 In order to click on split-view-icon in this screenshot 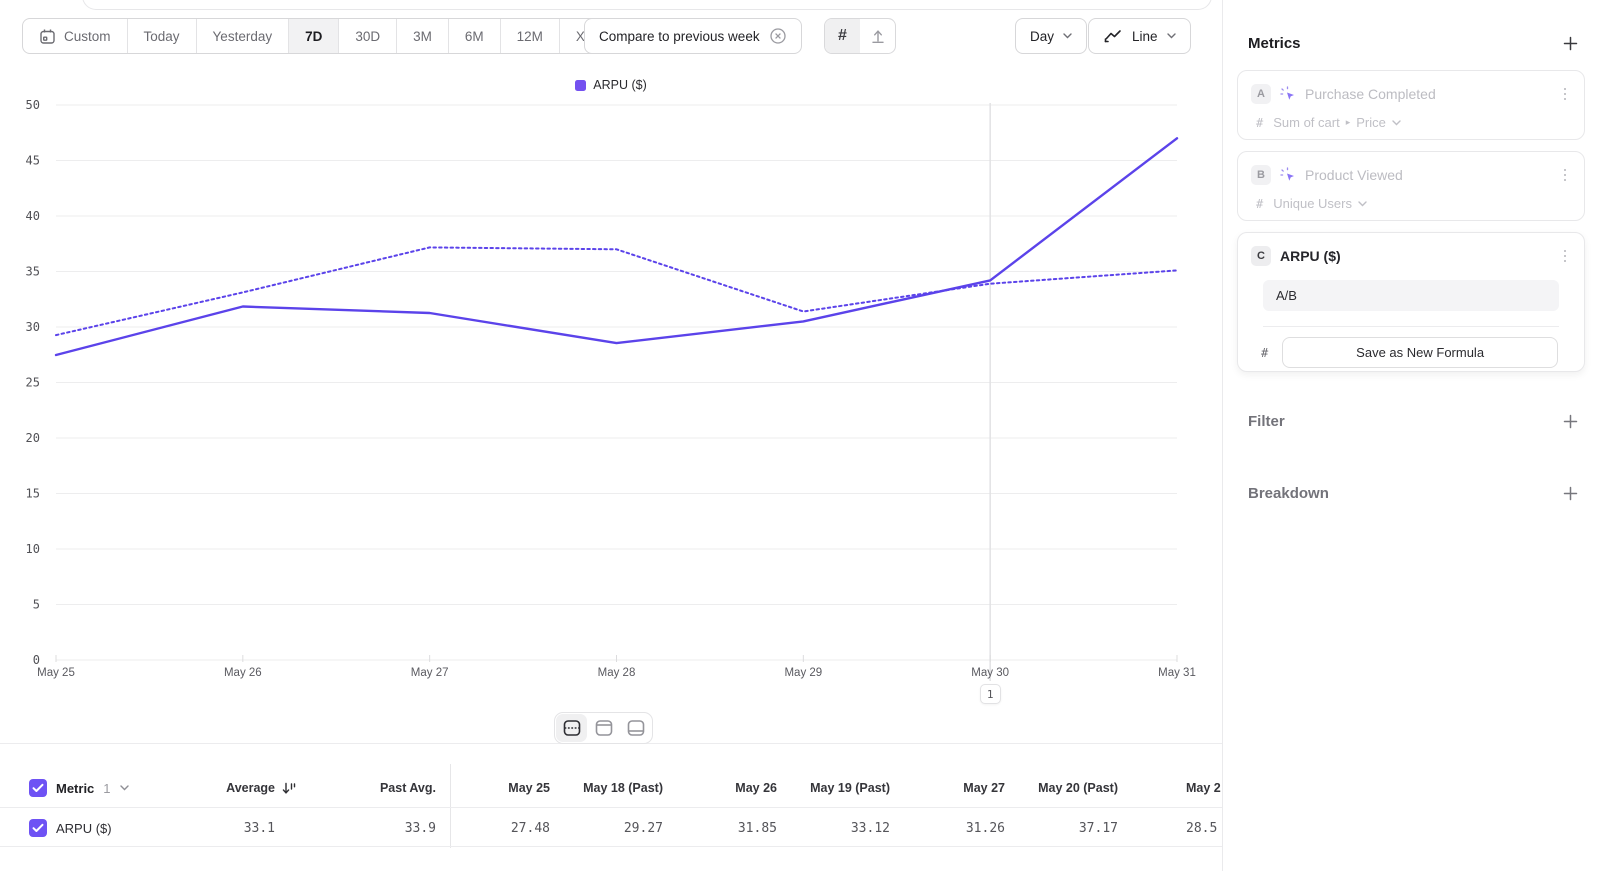, I will do `click(571, 728)`.